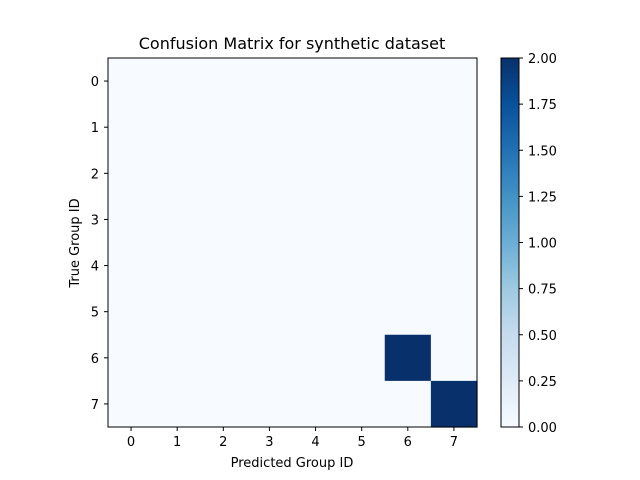  Describe the element at coordinates (269, 442) in the screenshot. I see `x-tick-label: 3` at that location.